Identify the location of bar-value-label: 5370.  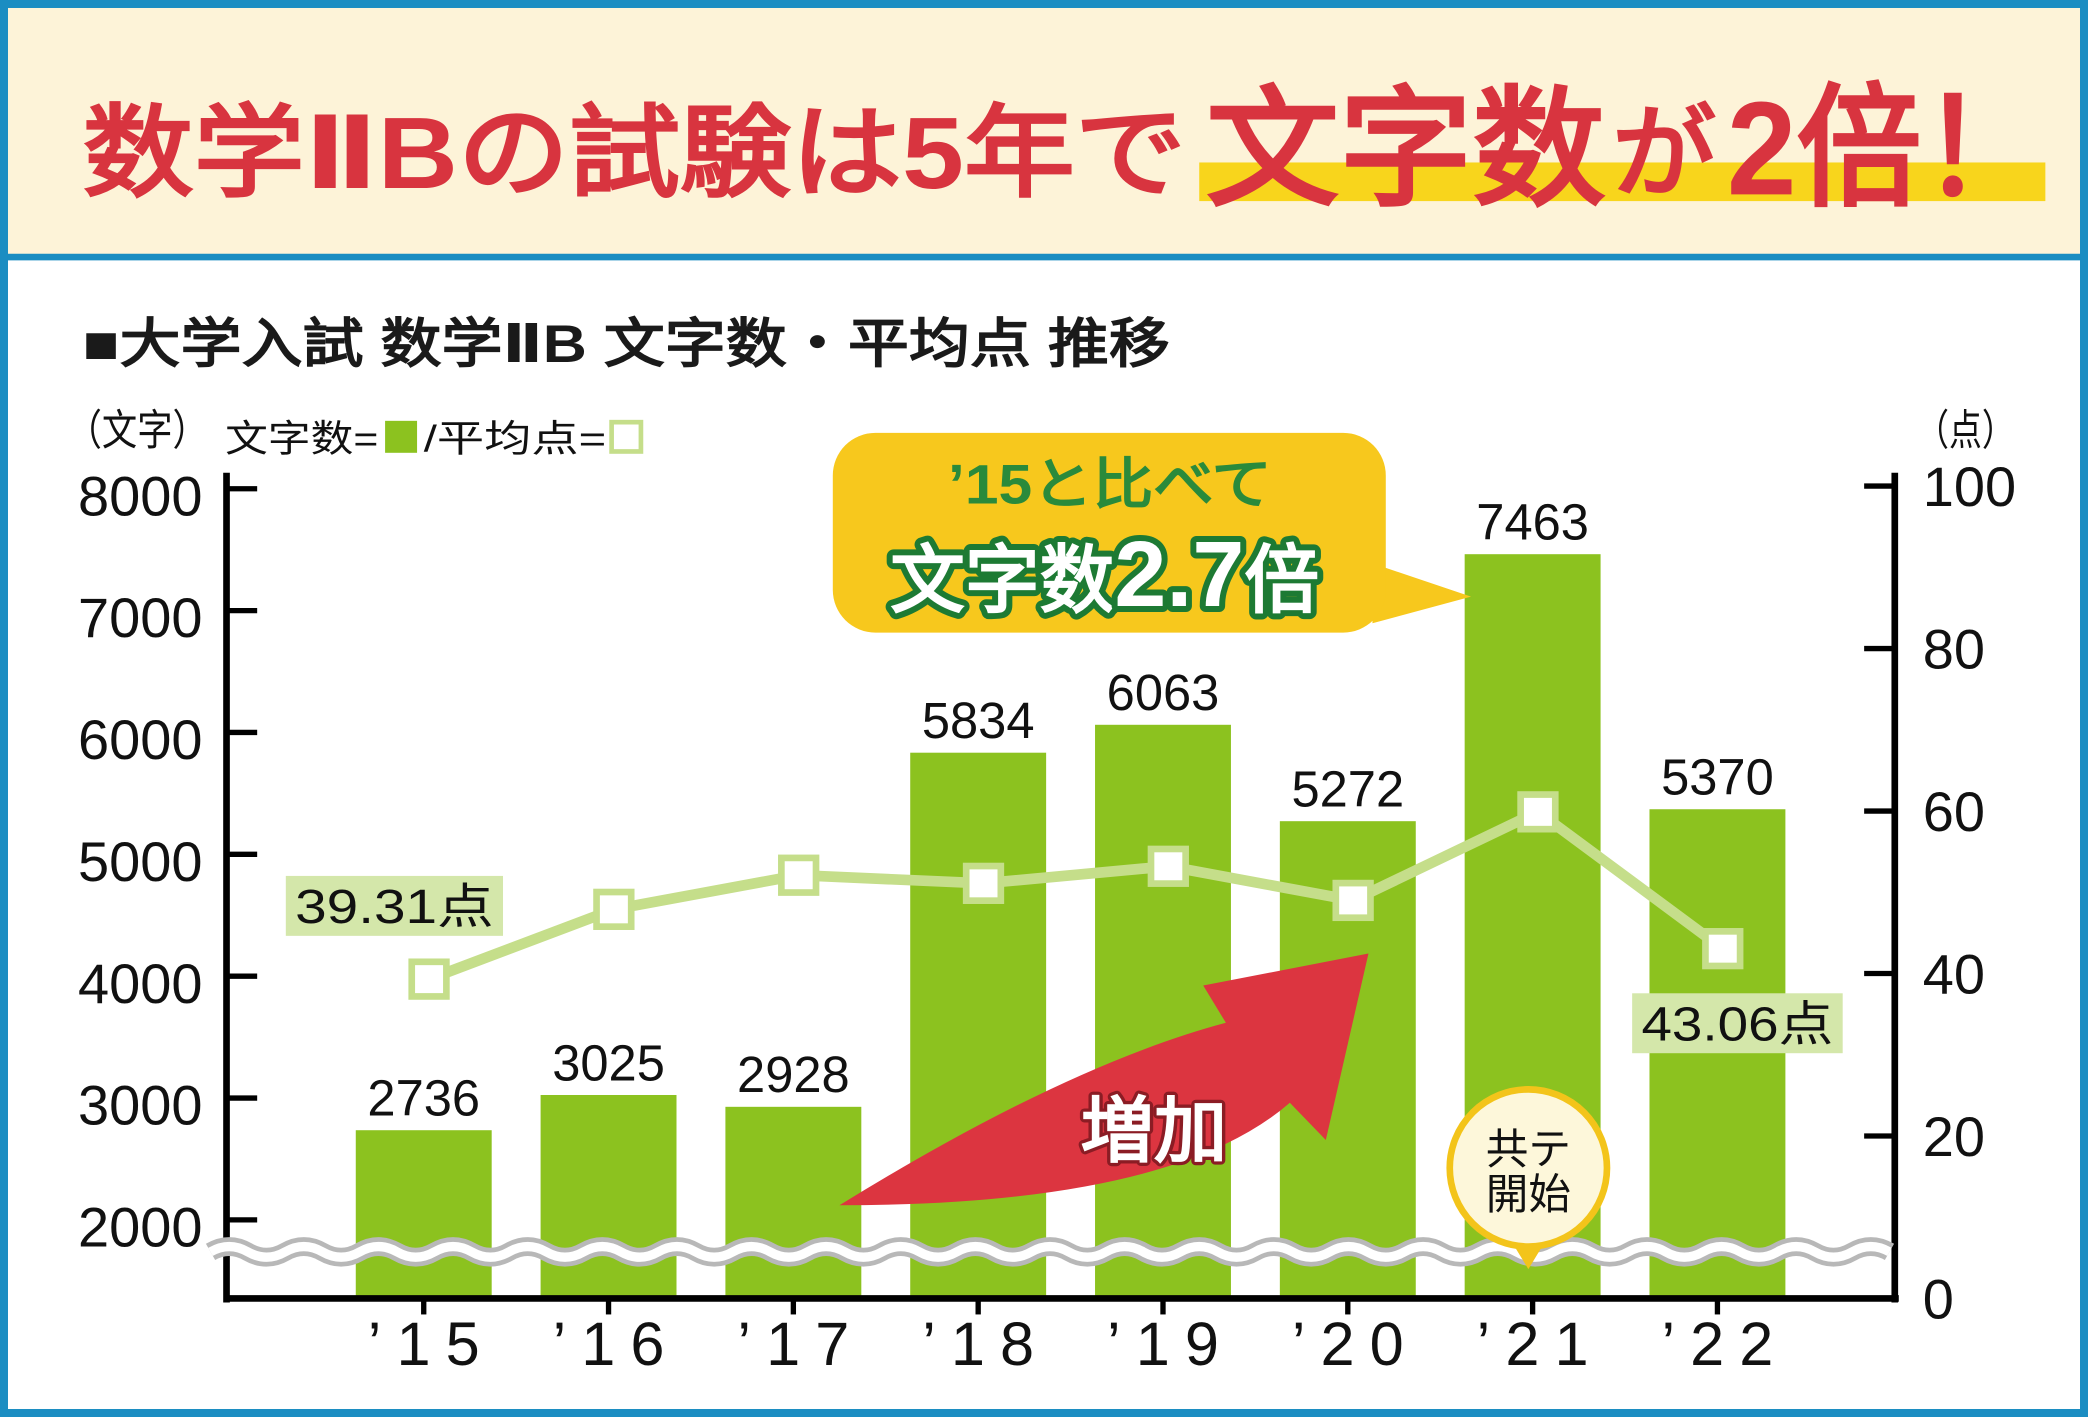
(1717, 777).